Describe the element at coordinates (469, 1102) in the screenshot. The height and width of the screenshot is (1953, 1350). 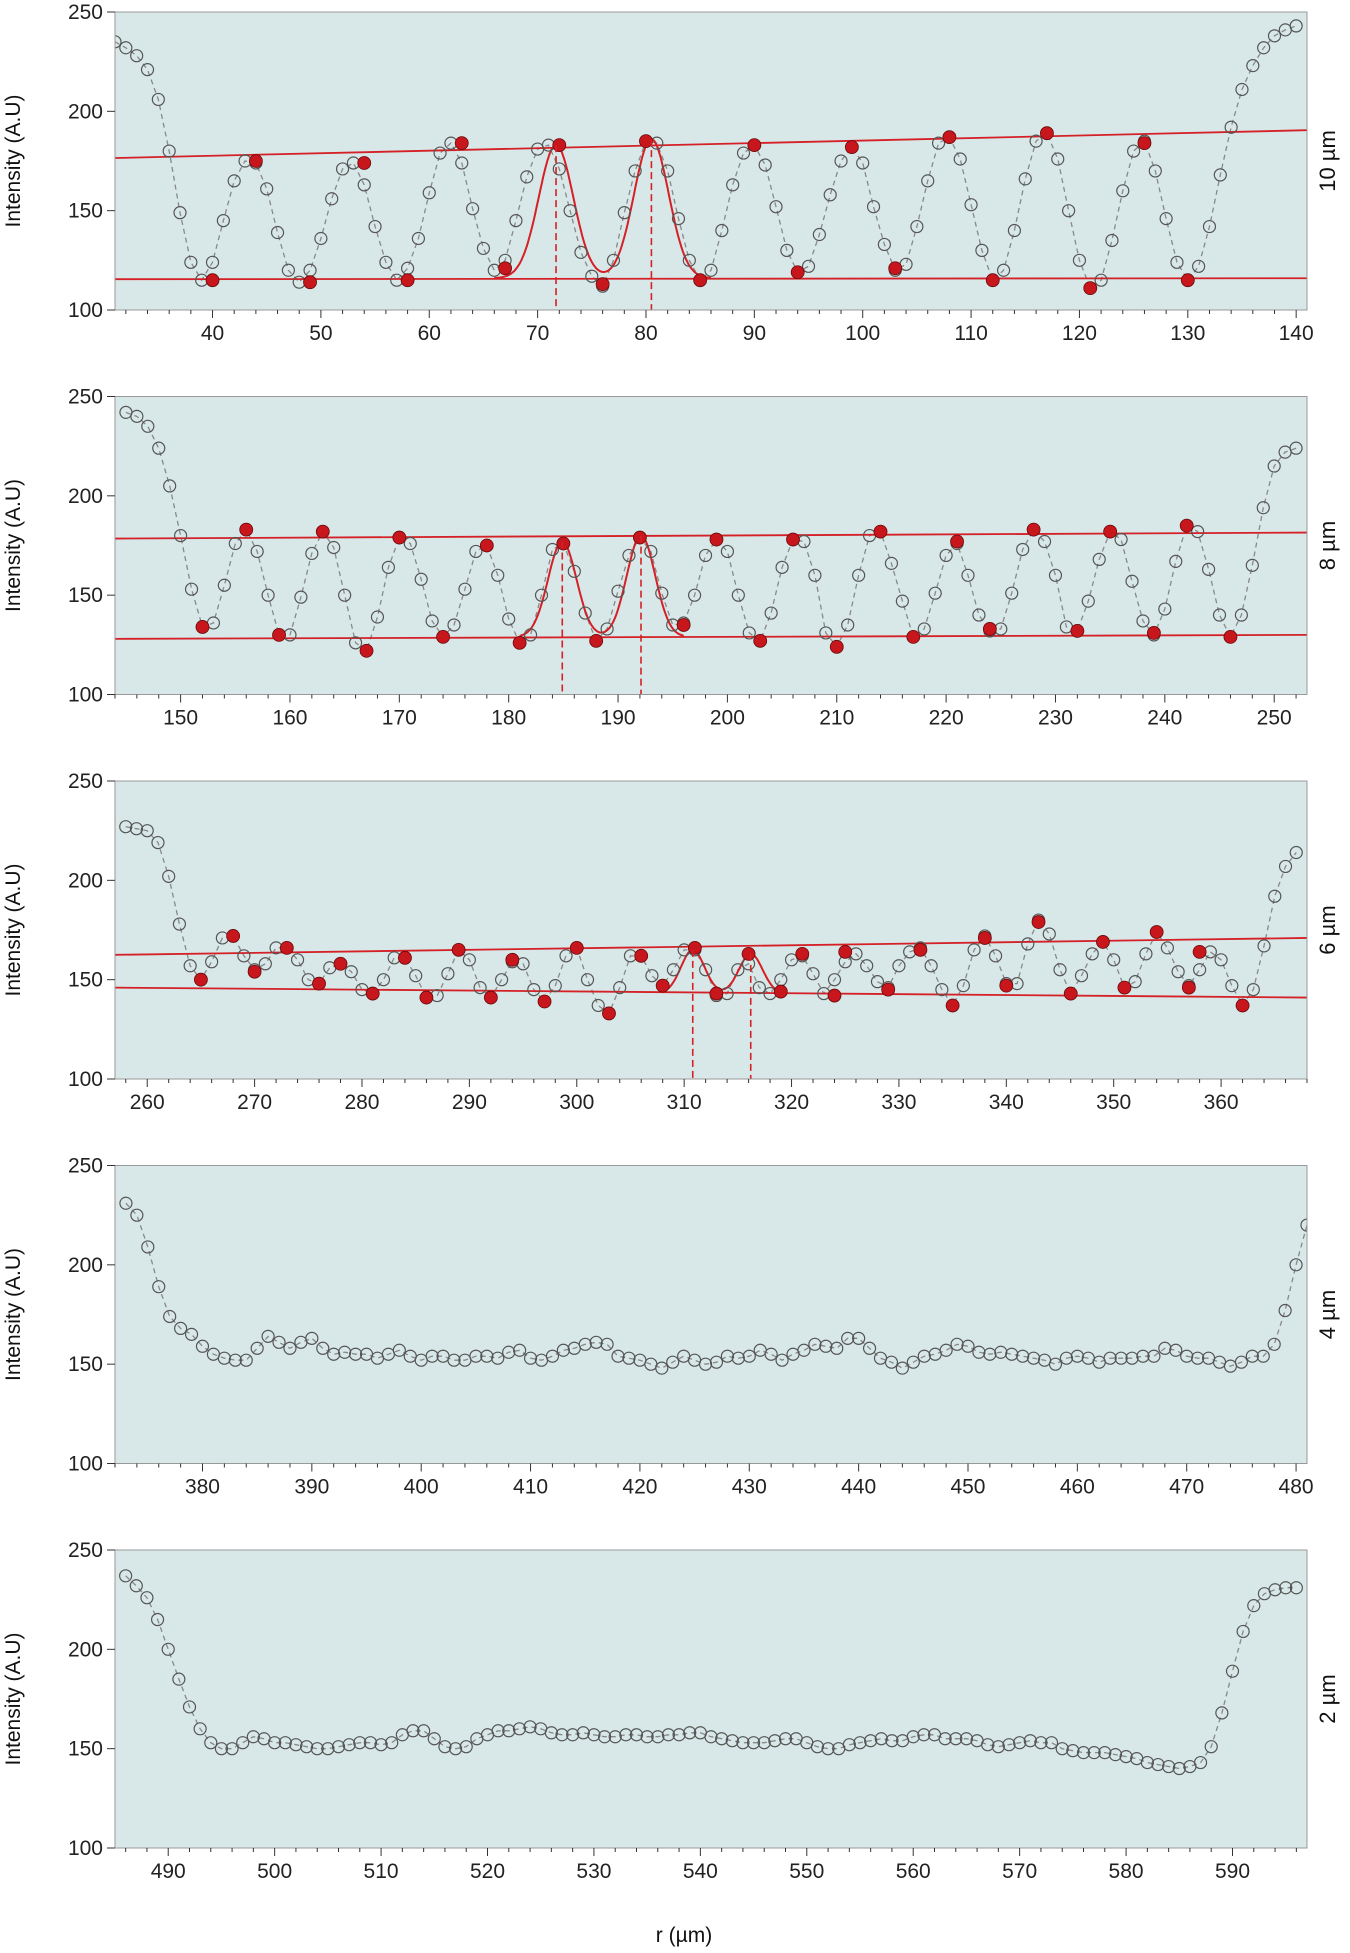
I see `x-tick-label: 290` at that location.